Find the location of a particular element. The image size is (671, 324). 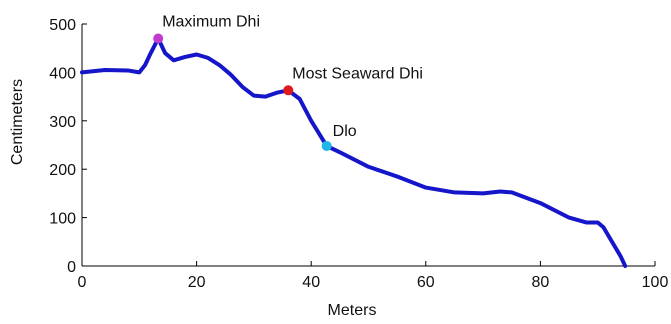

x-axis-label: Meters is located at coordinates (352, 310).